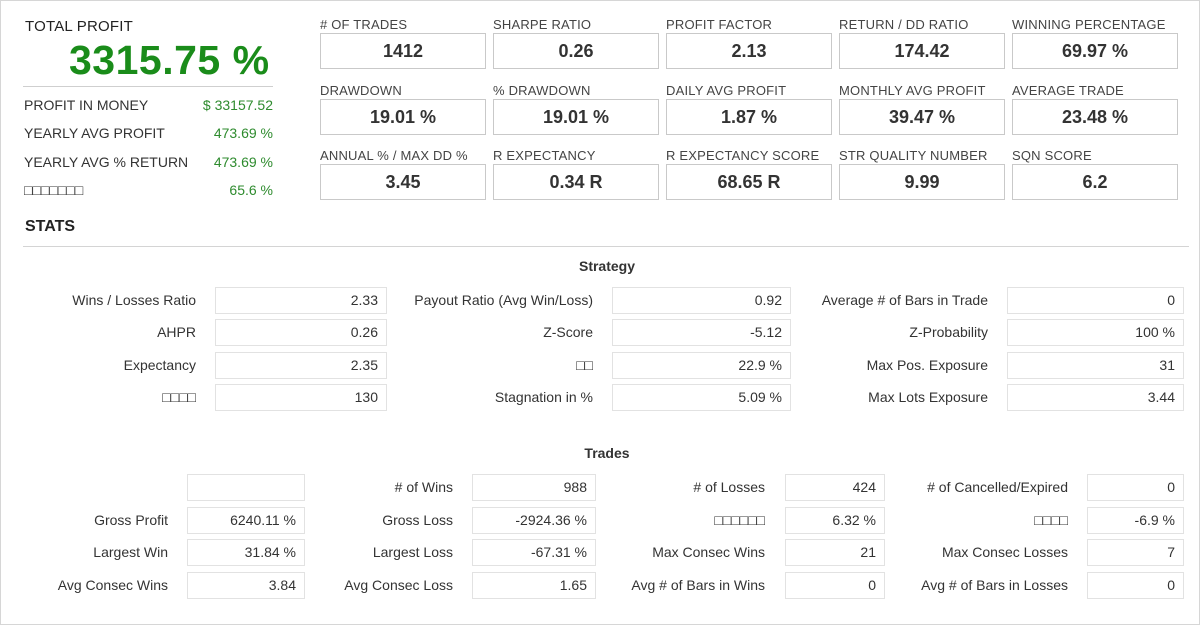 The width and height of the screenshot is (1200, 625). What do you see at coordinates (835, 520) in the screenshot?
I see `stat-value: 6.32 %` at bounding box center [835, 520].